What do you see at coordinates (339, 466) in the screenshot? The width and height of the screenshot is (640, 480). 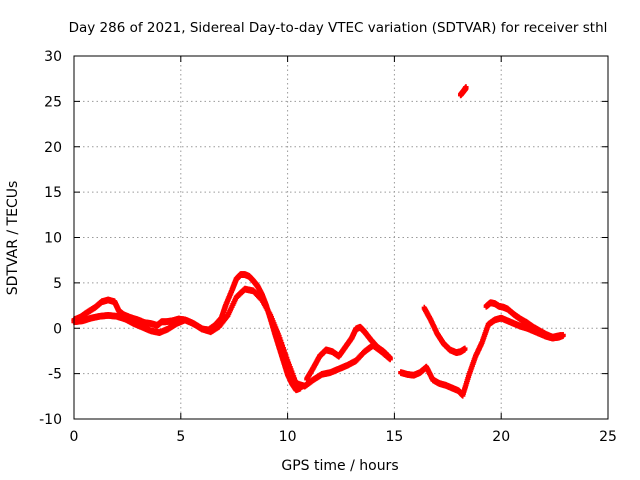 I see `x-axis-label: GPS time / hours` at bounding box center [339, 466].